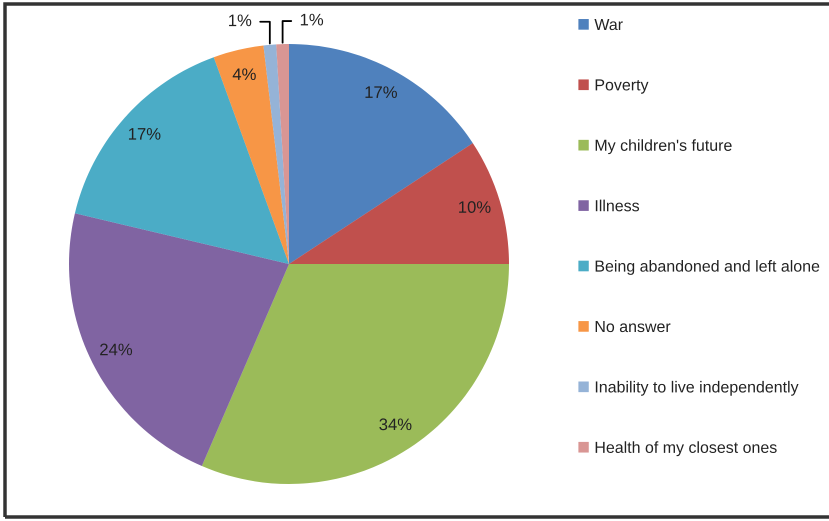 This screenshot has height=521, width=829. I want to click on data-label: 34%, so click(395, 424).